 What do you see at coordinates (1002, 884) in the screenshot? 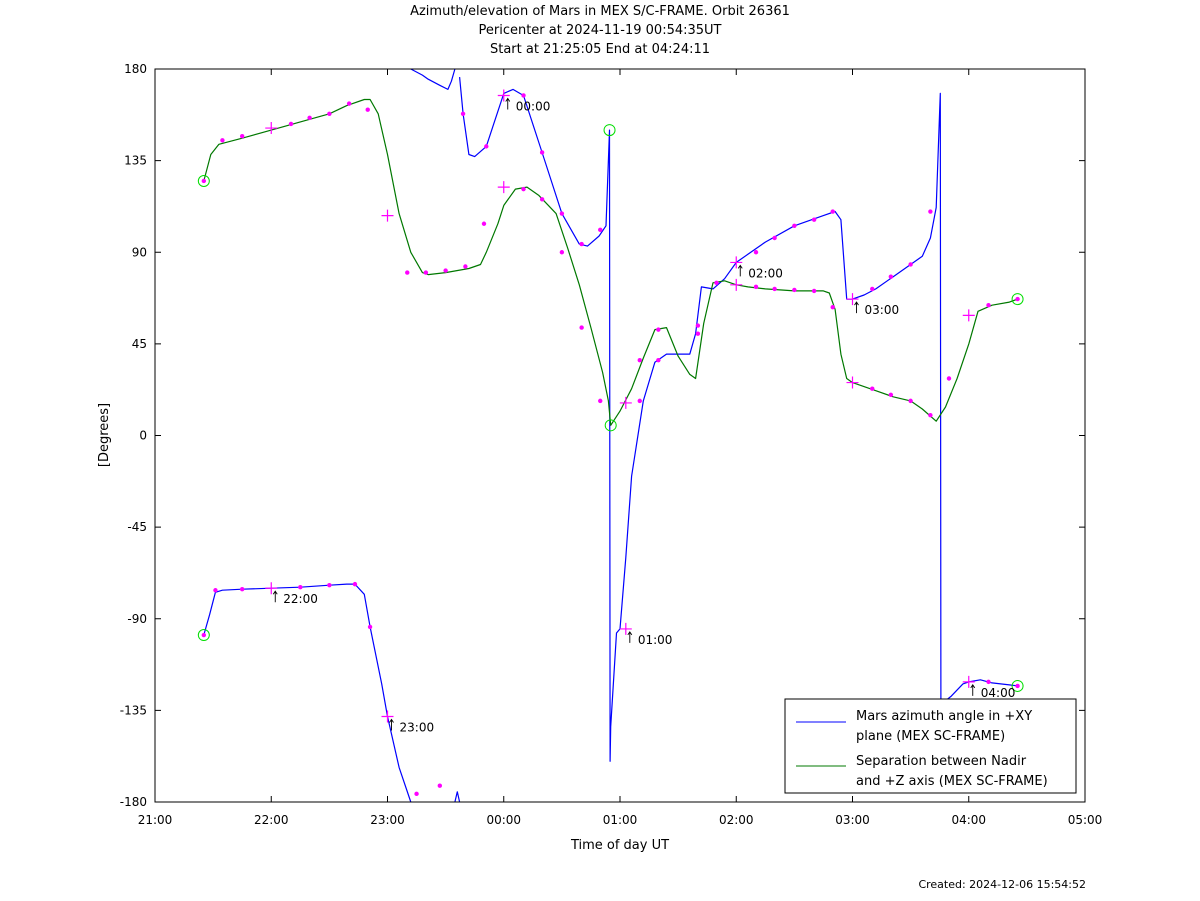
I see `created-timestamp: Created: 2024-12-06 15:54:52` at bounding box center [1002, 884].